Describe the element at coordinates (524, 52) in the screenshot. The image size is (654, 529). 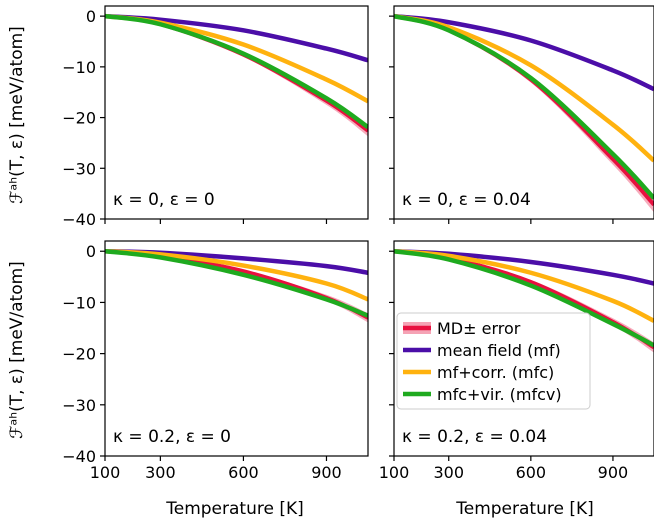
I see `series-line-mf` at that location.